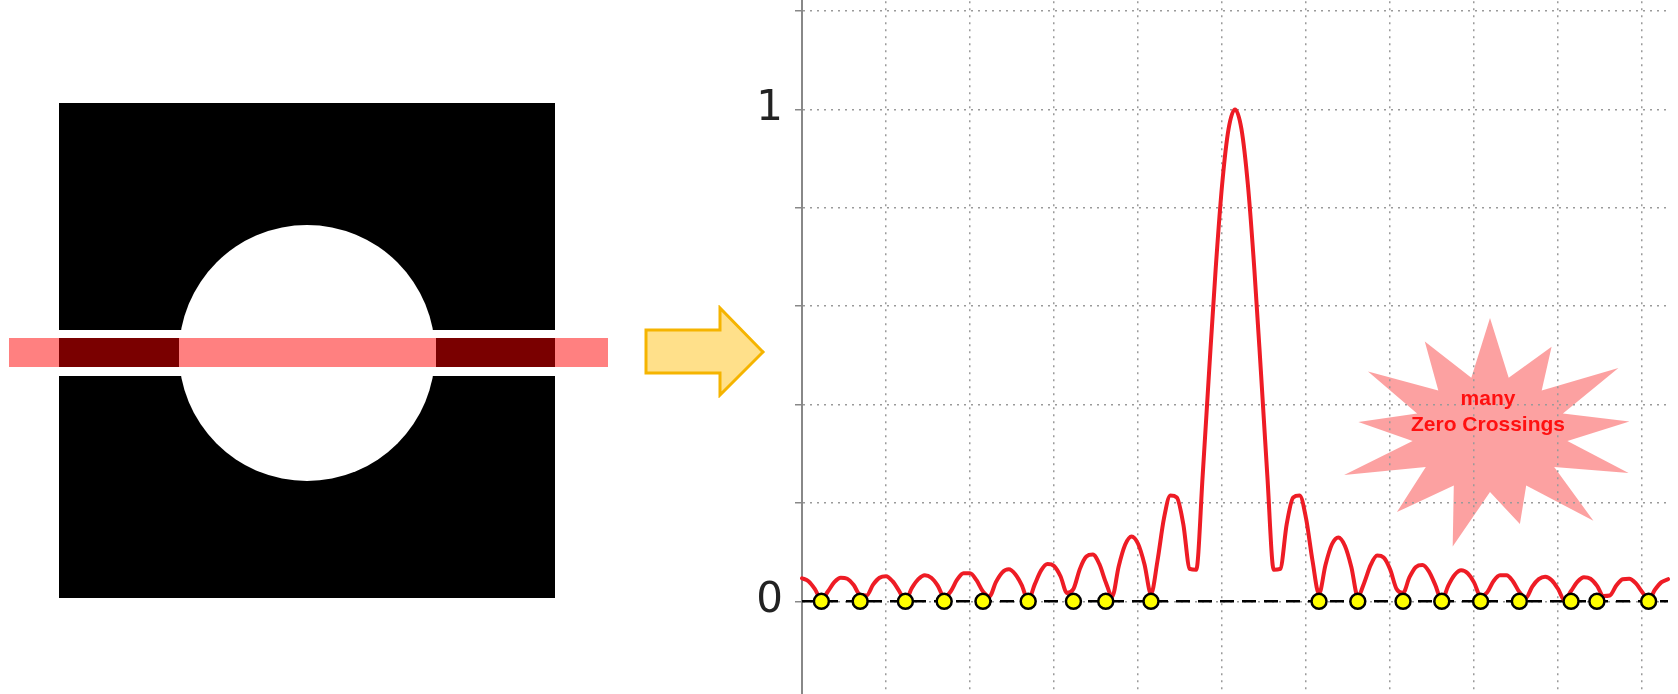  Describe the element at coordinates (1487, 411) in the screenshot. I see `annotation: many Zero Crossings` at that location.